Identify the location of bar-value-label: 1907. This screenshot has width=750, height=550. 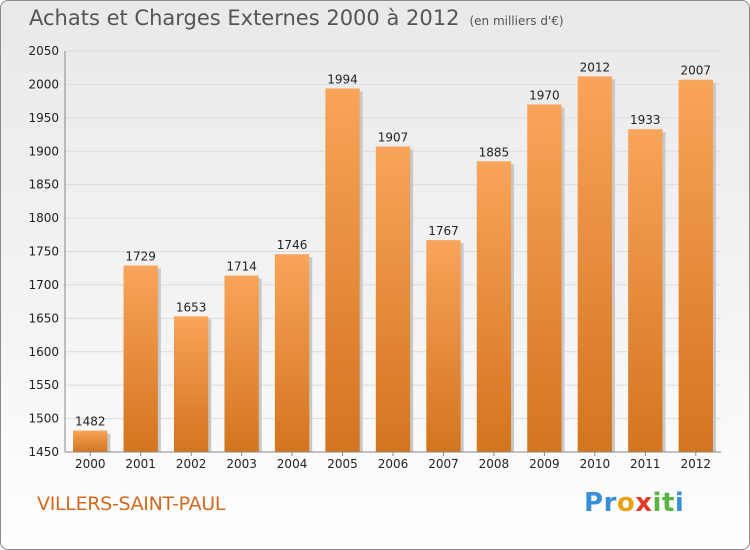
(393, 138).